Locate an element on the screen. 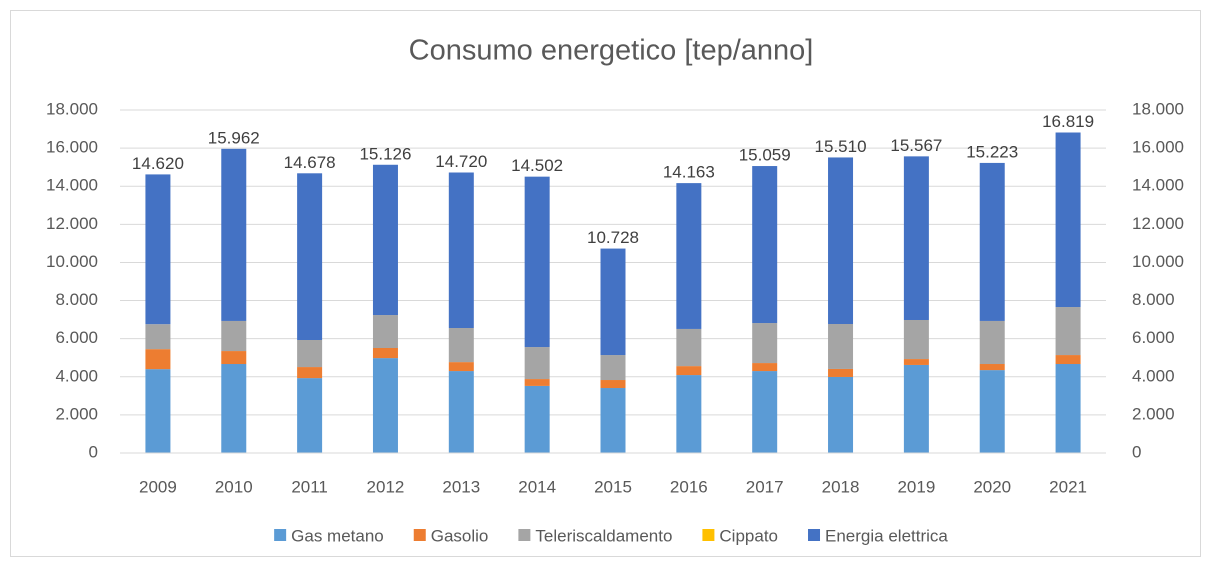 This screenshot has height=567, width=1212. y-tick-label: 2.000 is located at coordinates (76, 413).